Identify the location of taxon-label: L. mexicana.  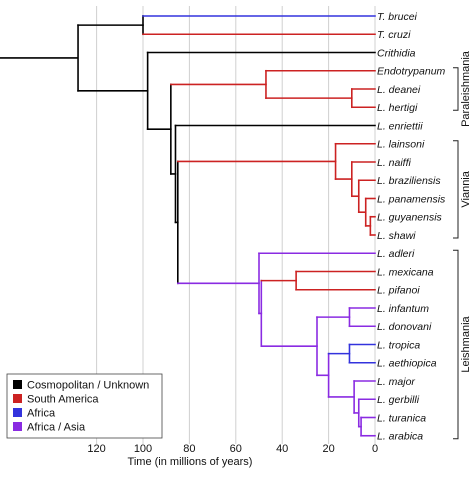
(405, 272).